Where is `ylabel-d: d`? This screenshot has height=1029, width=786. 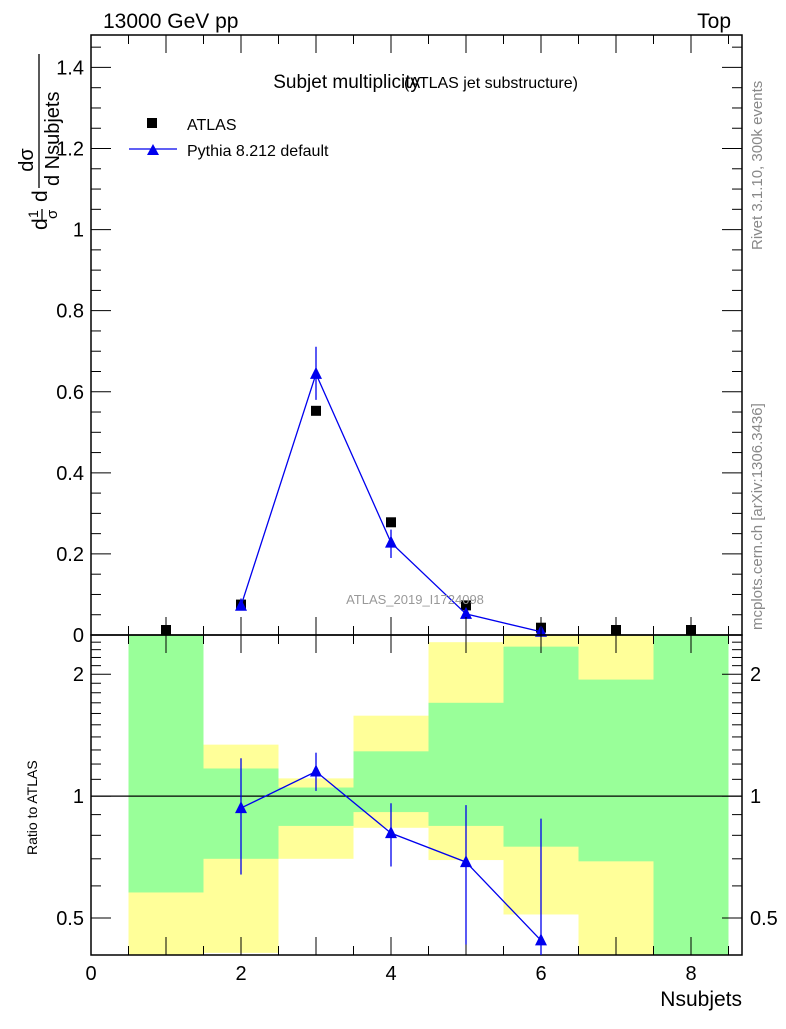
ylabel-d: d is located at coordinates (40, 224).